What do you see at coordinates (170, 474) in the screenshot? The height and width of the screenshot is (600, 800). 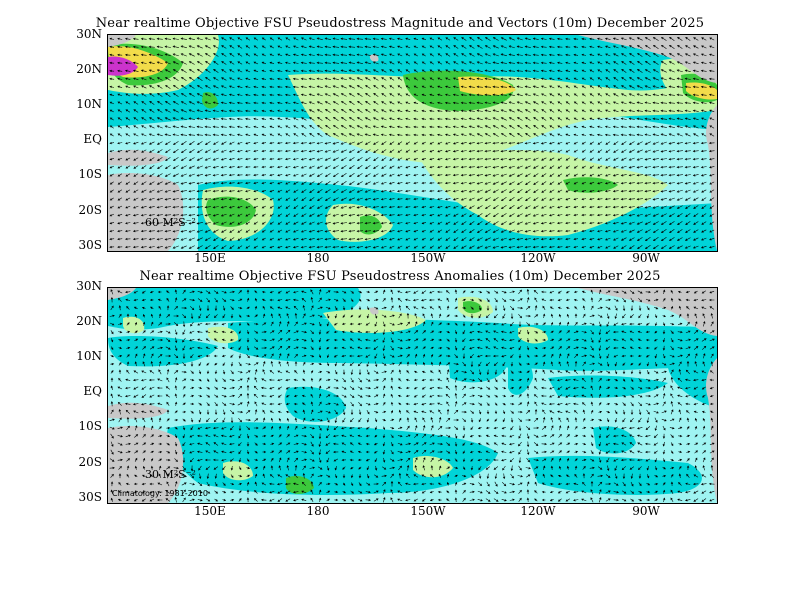 I see `panel-2-scale-label: 30 M²S⁻²` at bounding box center [170, 474].